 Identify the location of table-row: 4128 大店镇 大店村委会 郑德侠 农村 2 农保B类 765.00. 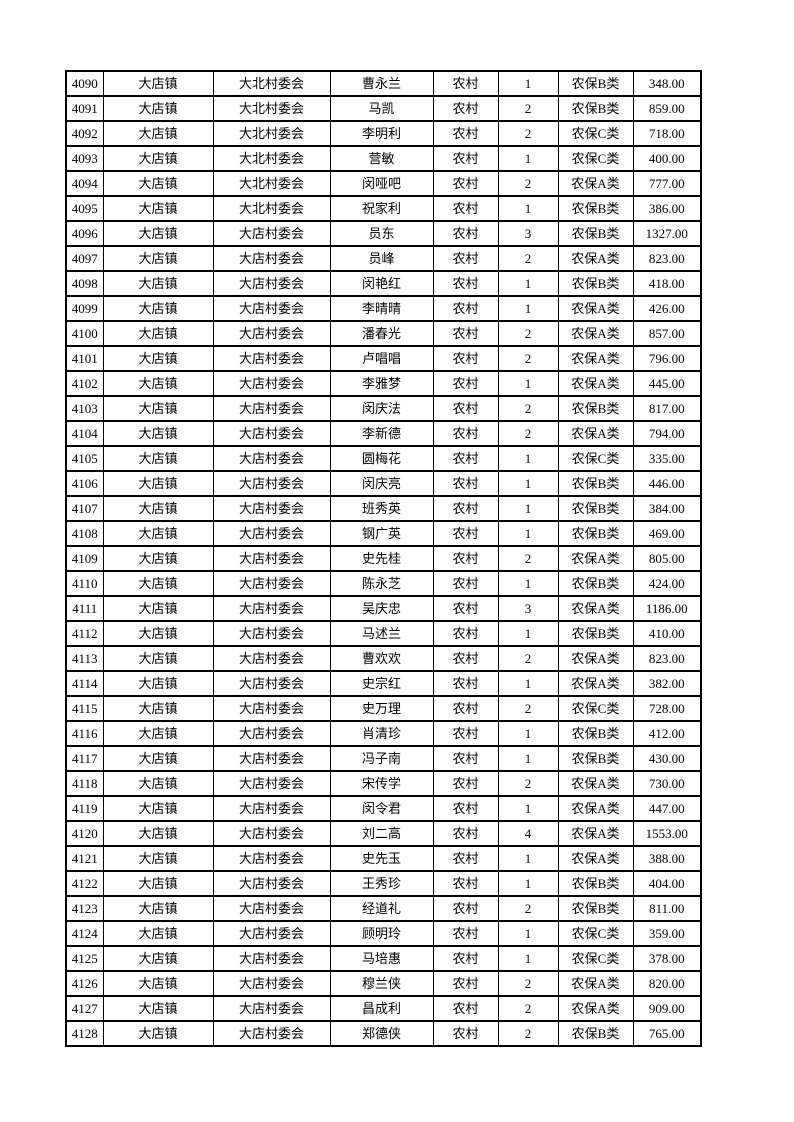
(383, 1033).